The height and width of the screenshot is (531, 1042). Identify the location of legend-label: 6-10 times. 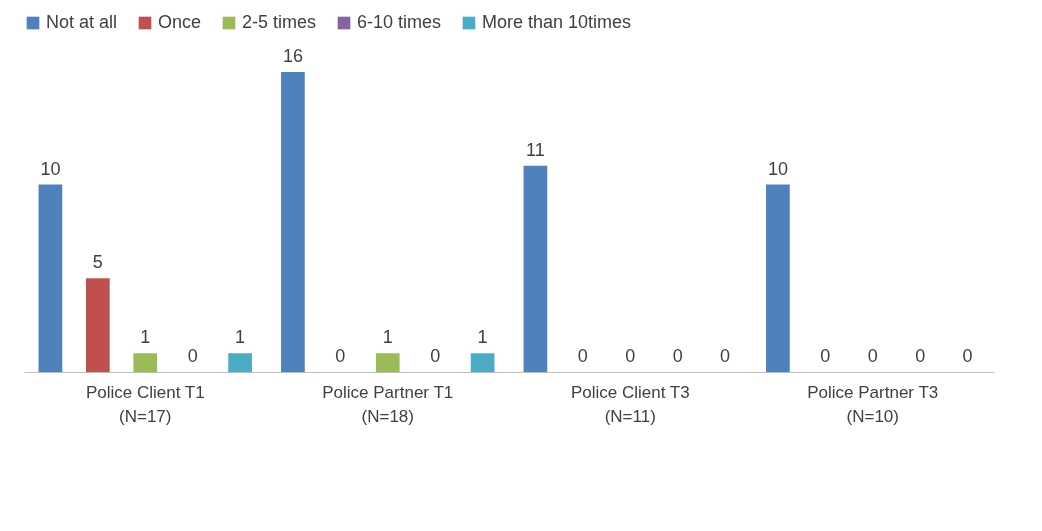
(399, 22).